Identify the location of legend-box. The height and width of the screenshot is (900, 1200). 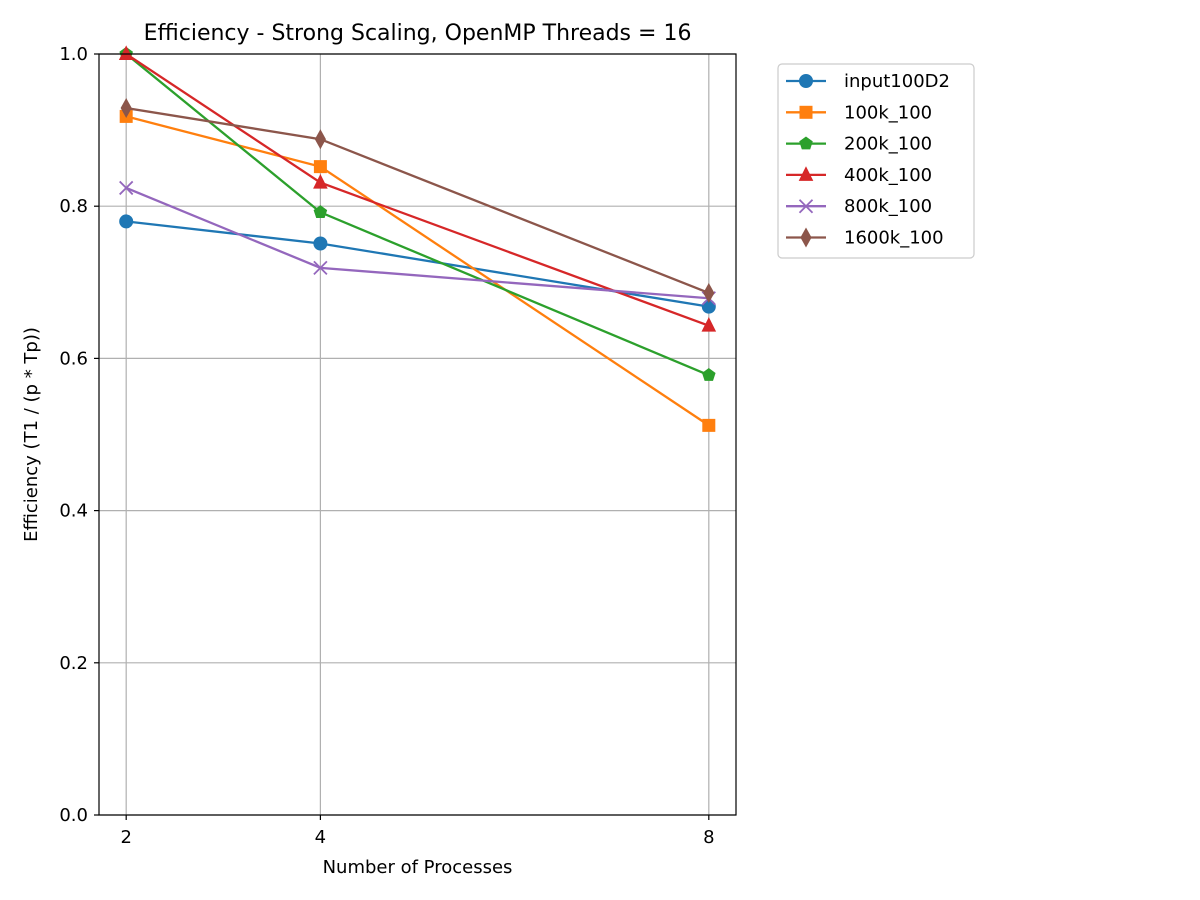
(876, 161).